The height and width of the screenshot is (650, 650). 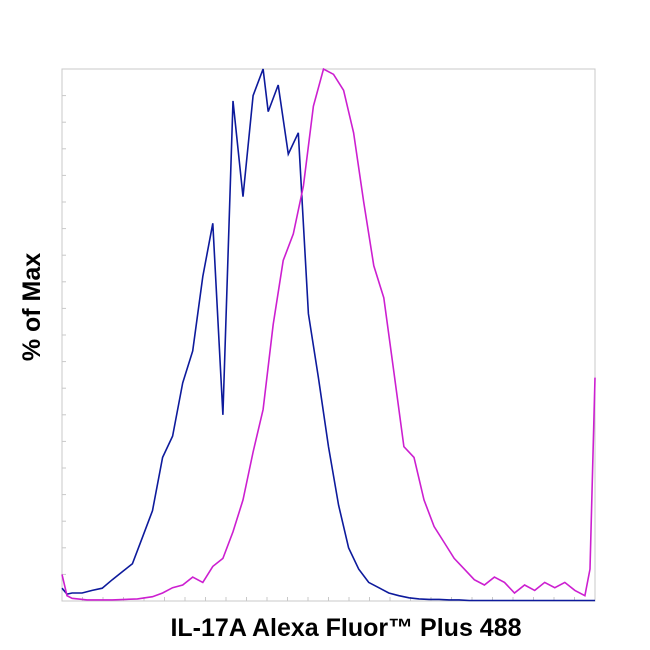 What do you see at coordinates (345, 628) in the screenshot?
I see `x-axis-label: IL-17A Alexa Fluor™ Plus 488` at bounding box center [345, 628].